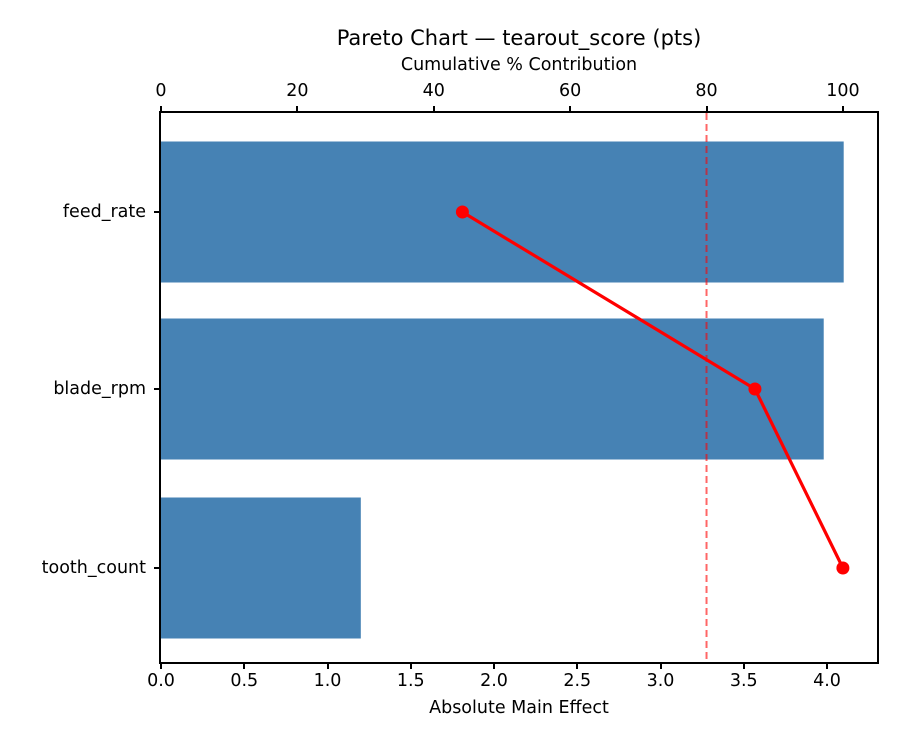 Image resolution: width=900 pixels, height=750 pixels. I want to click on y-axis-tick-label-feed_rate: feed_rate, so click(104, 212).